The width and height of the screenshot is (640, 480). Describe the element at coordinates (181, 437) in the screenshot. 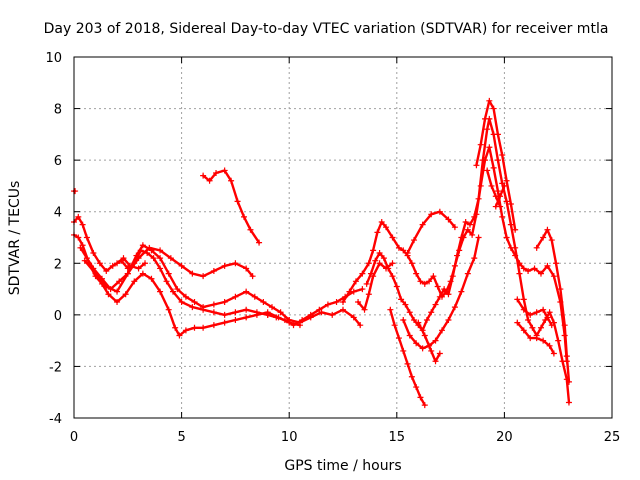

I see `x-tick-label: 5` at that location.